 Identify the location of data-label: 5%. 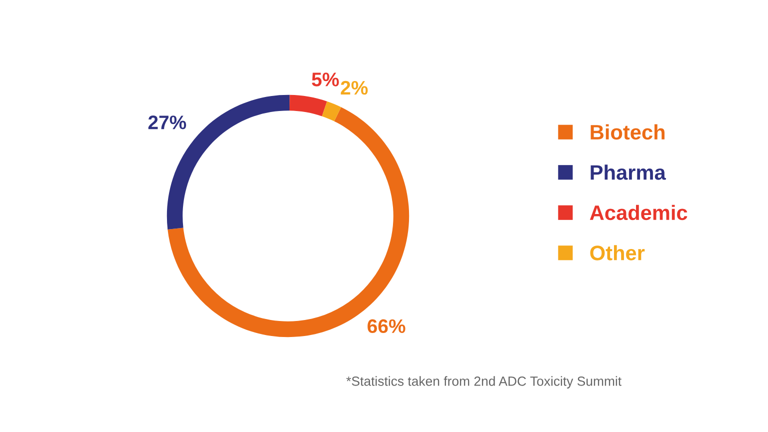
(325, 79).